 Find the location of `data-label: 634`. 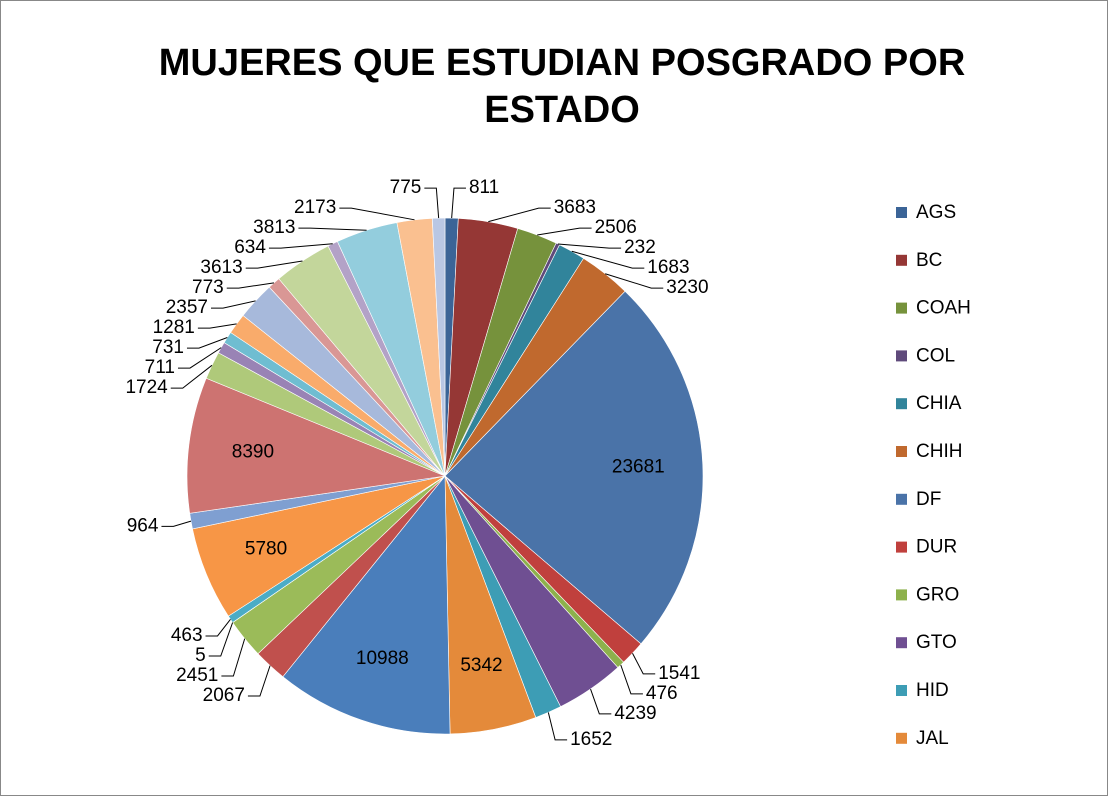

data-label: 634 is located at coordinates (250, 247).